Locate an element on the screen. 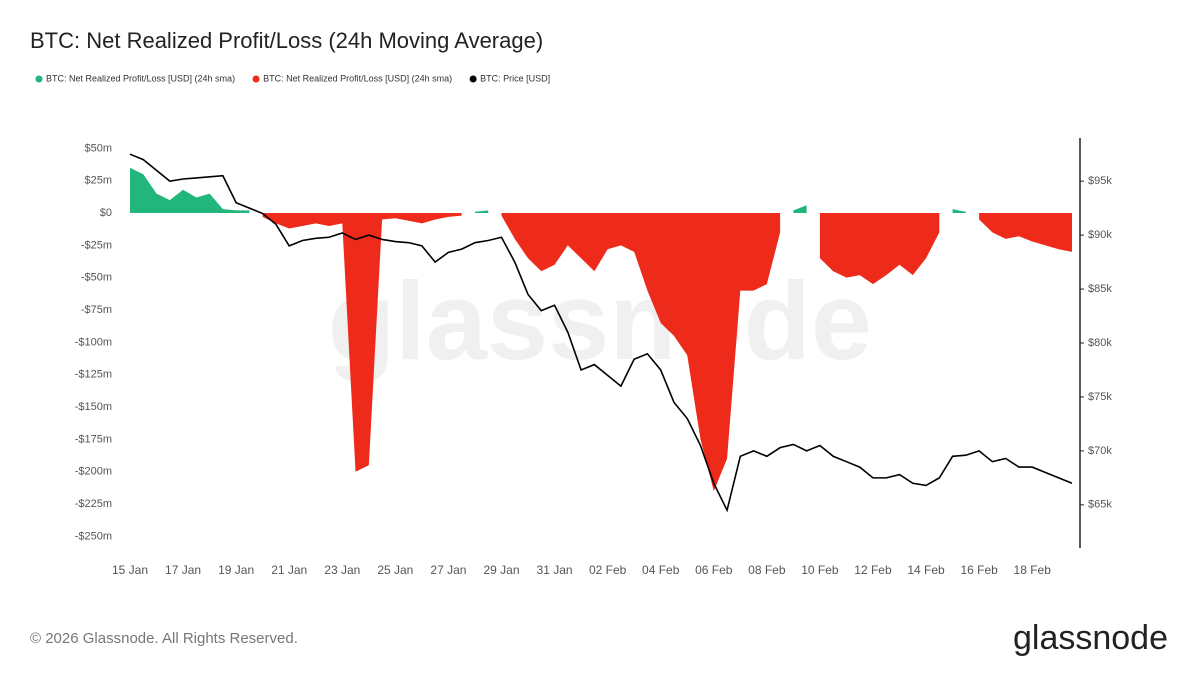  x-tick-label: 25 Jan is located at coordinates (395, 570).